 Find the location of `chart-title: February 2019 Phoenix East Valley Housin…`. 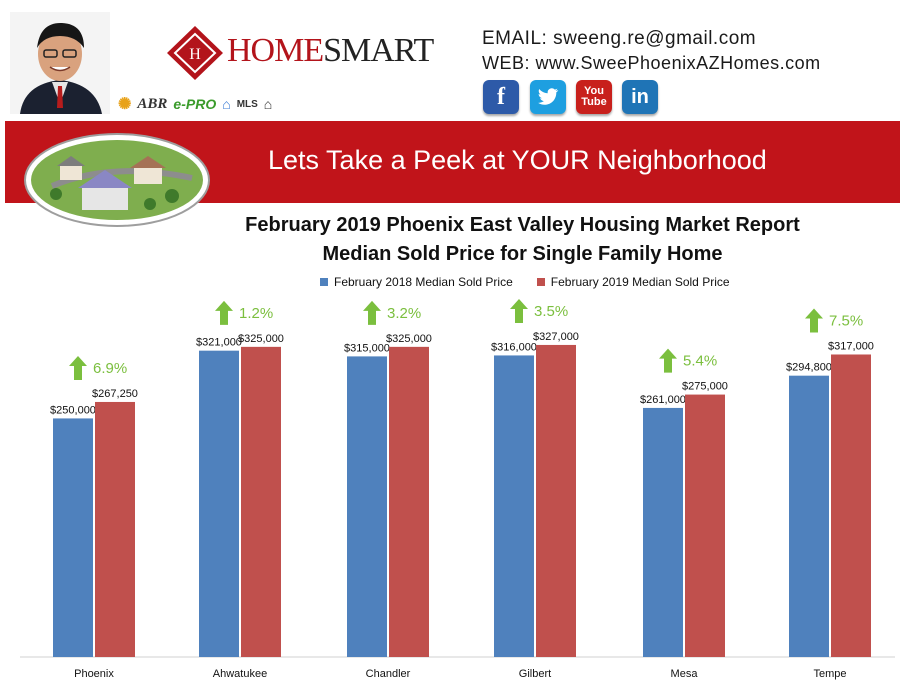

chart-title: February 2019 Phoenix East Valley Housin… is located at coordinates (522, 225).